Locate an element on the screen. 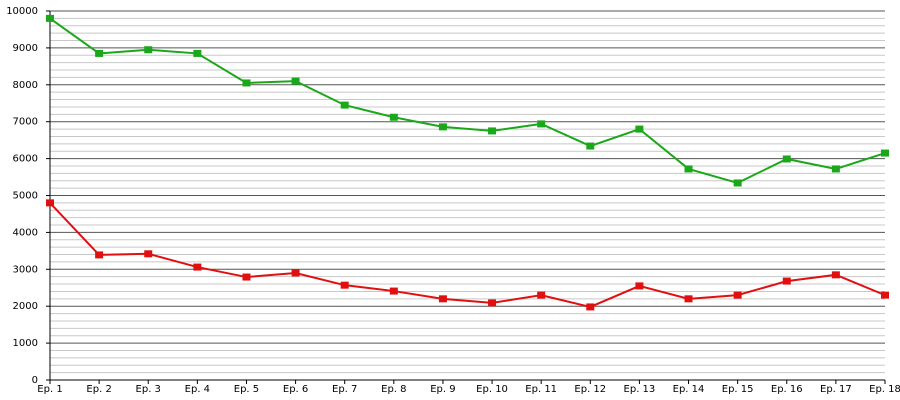 Image resolution: width=900 pixels, height=400 pixels. x-tick-label: Ep. 17 is located at coordinates (836, 389).